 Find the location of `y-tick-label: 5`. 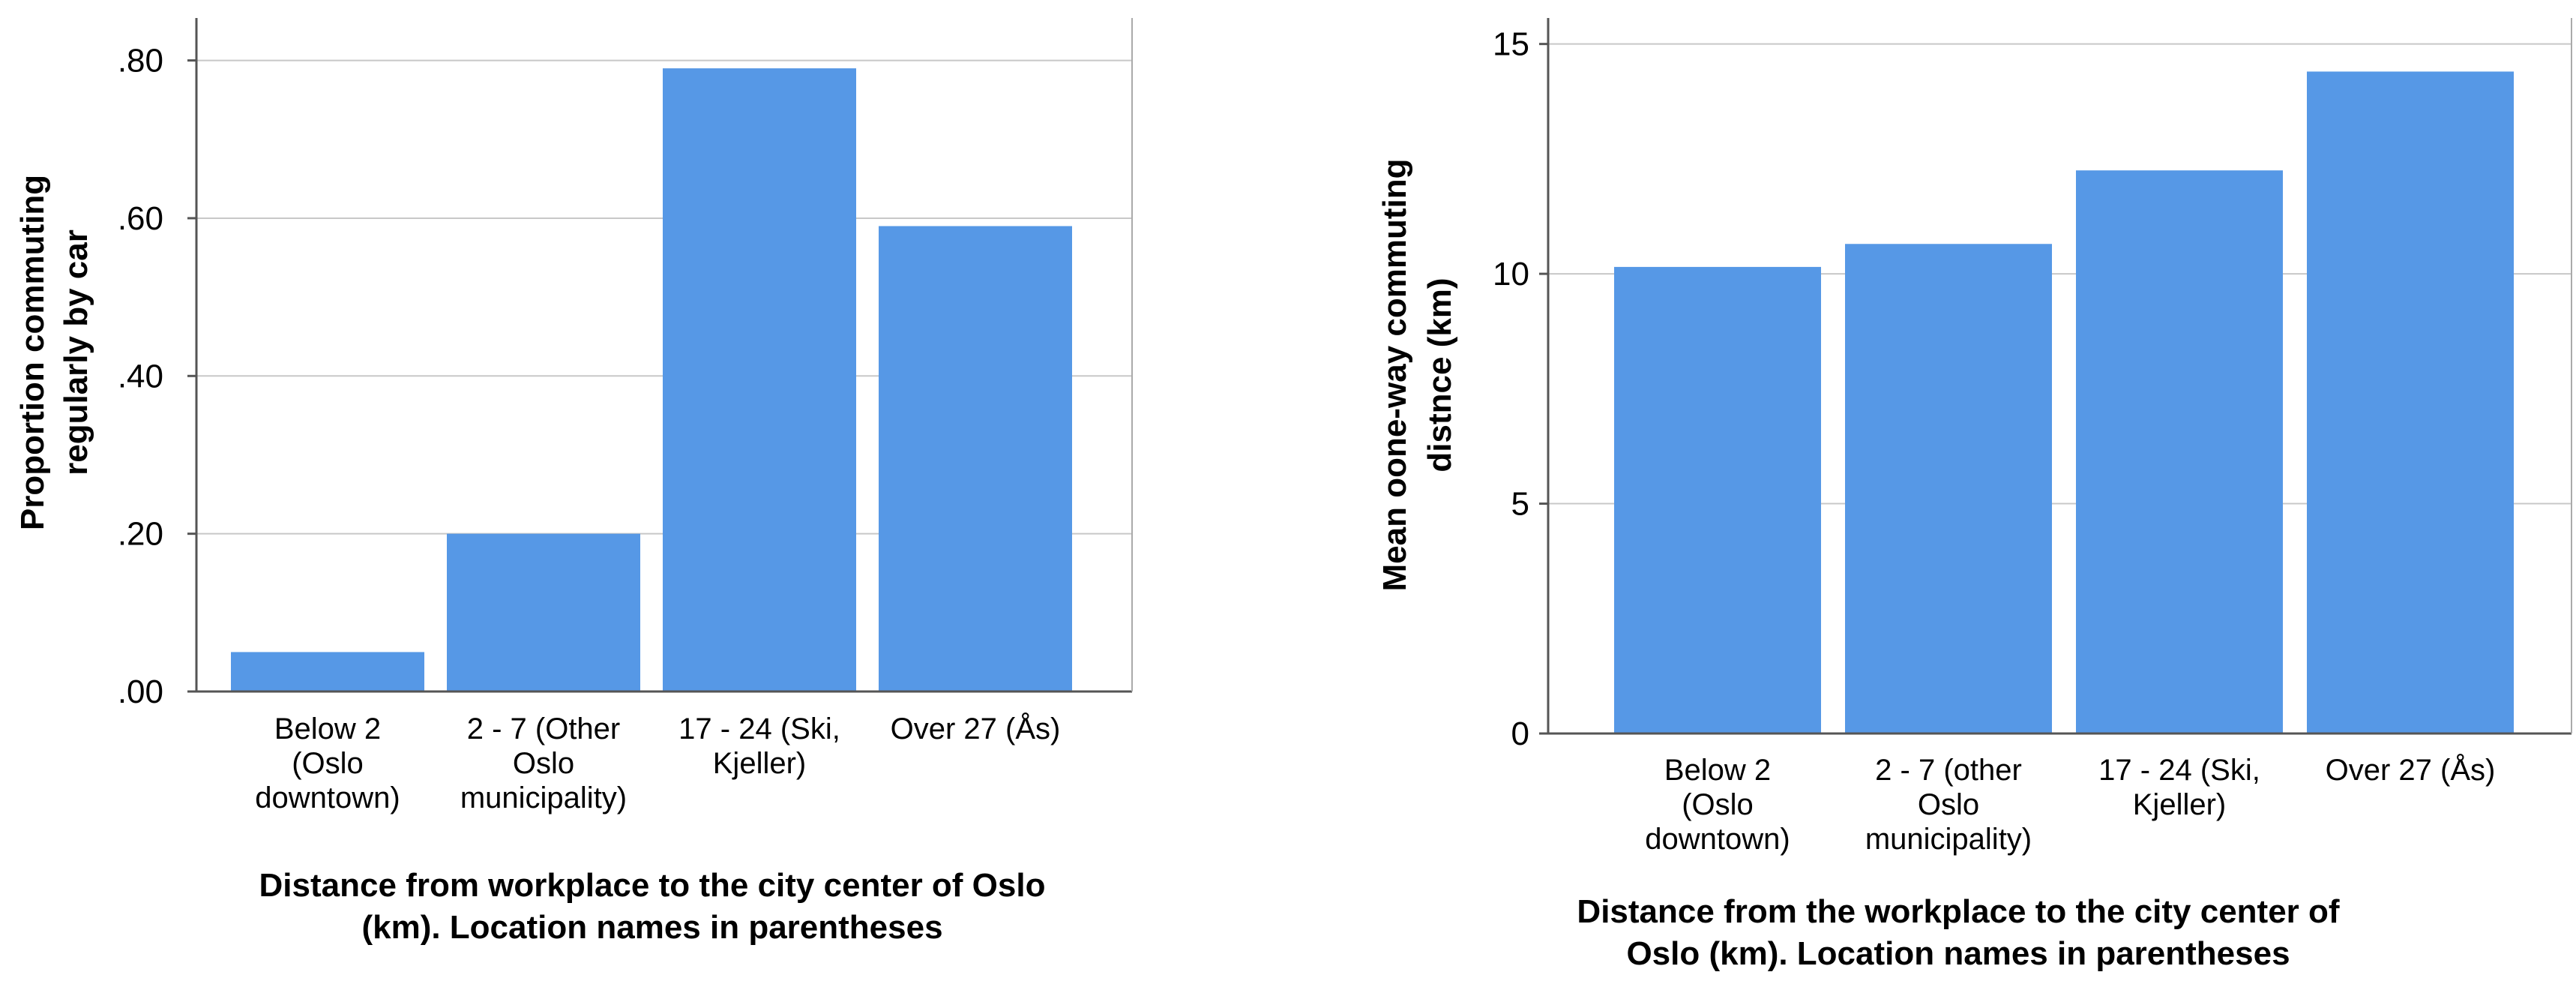

y-tick-label: 5 is located at coordinates (1520, 504).